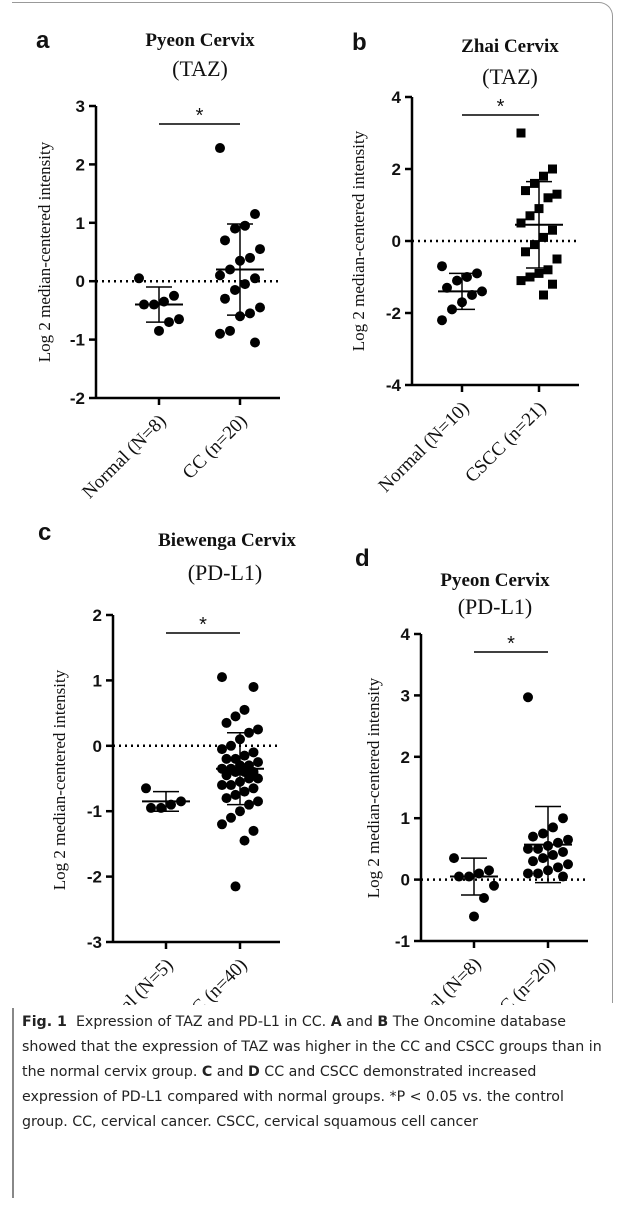 The height and width of the screenshot is (1205, 627). Describe the element at coordinates (359, 42) in the screenshot. I see `panel-letter: b` at that location.